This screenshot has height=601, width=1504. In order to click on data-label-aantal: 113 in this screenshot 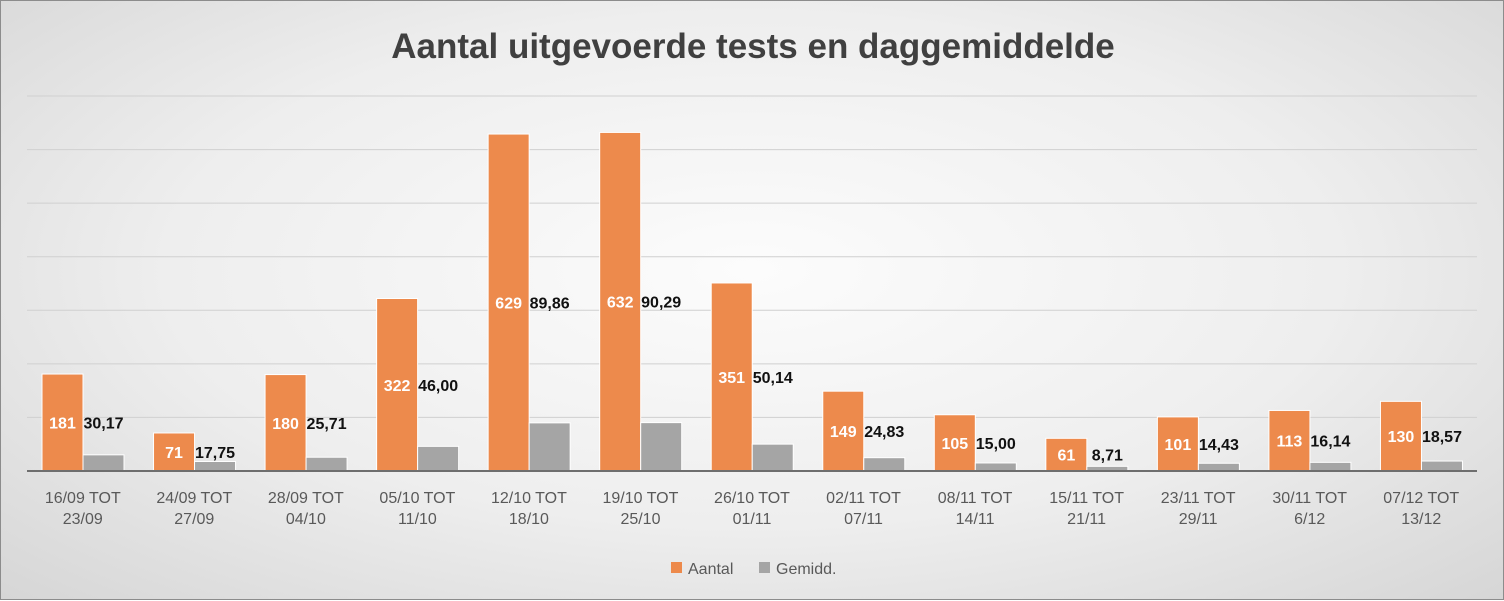, I will do `click(1290, 442)`.